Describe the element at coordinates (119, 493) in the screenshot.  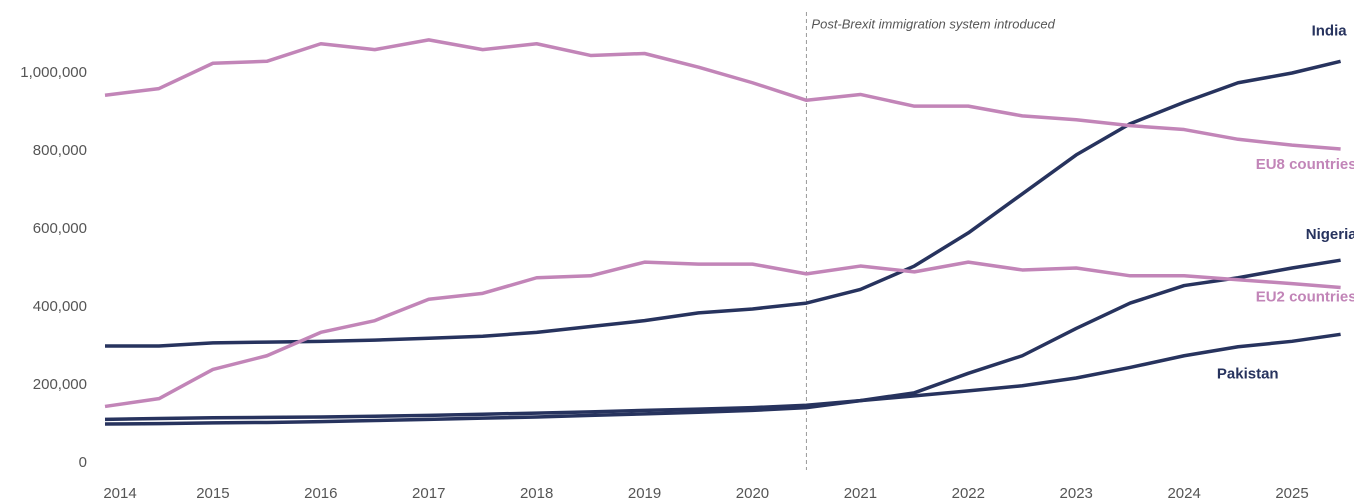
I see `x-tick-label: 2014` at that location.